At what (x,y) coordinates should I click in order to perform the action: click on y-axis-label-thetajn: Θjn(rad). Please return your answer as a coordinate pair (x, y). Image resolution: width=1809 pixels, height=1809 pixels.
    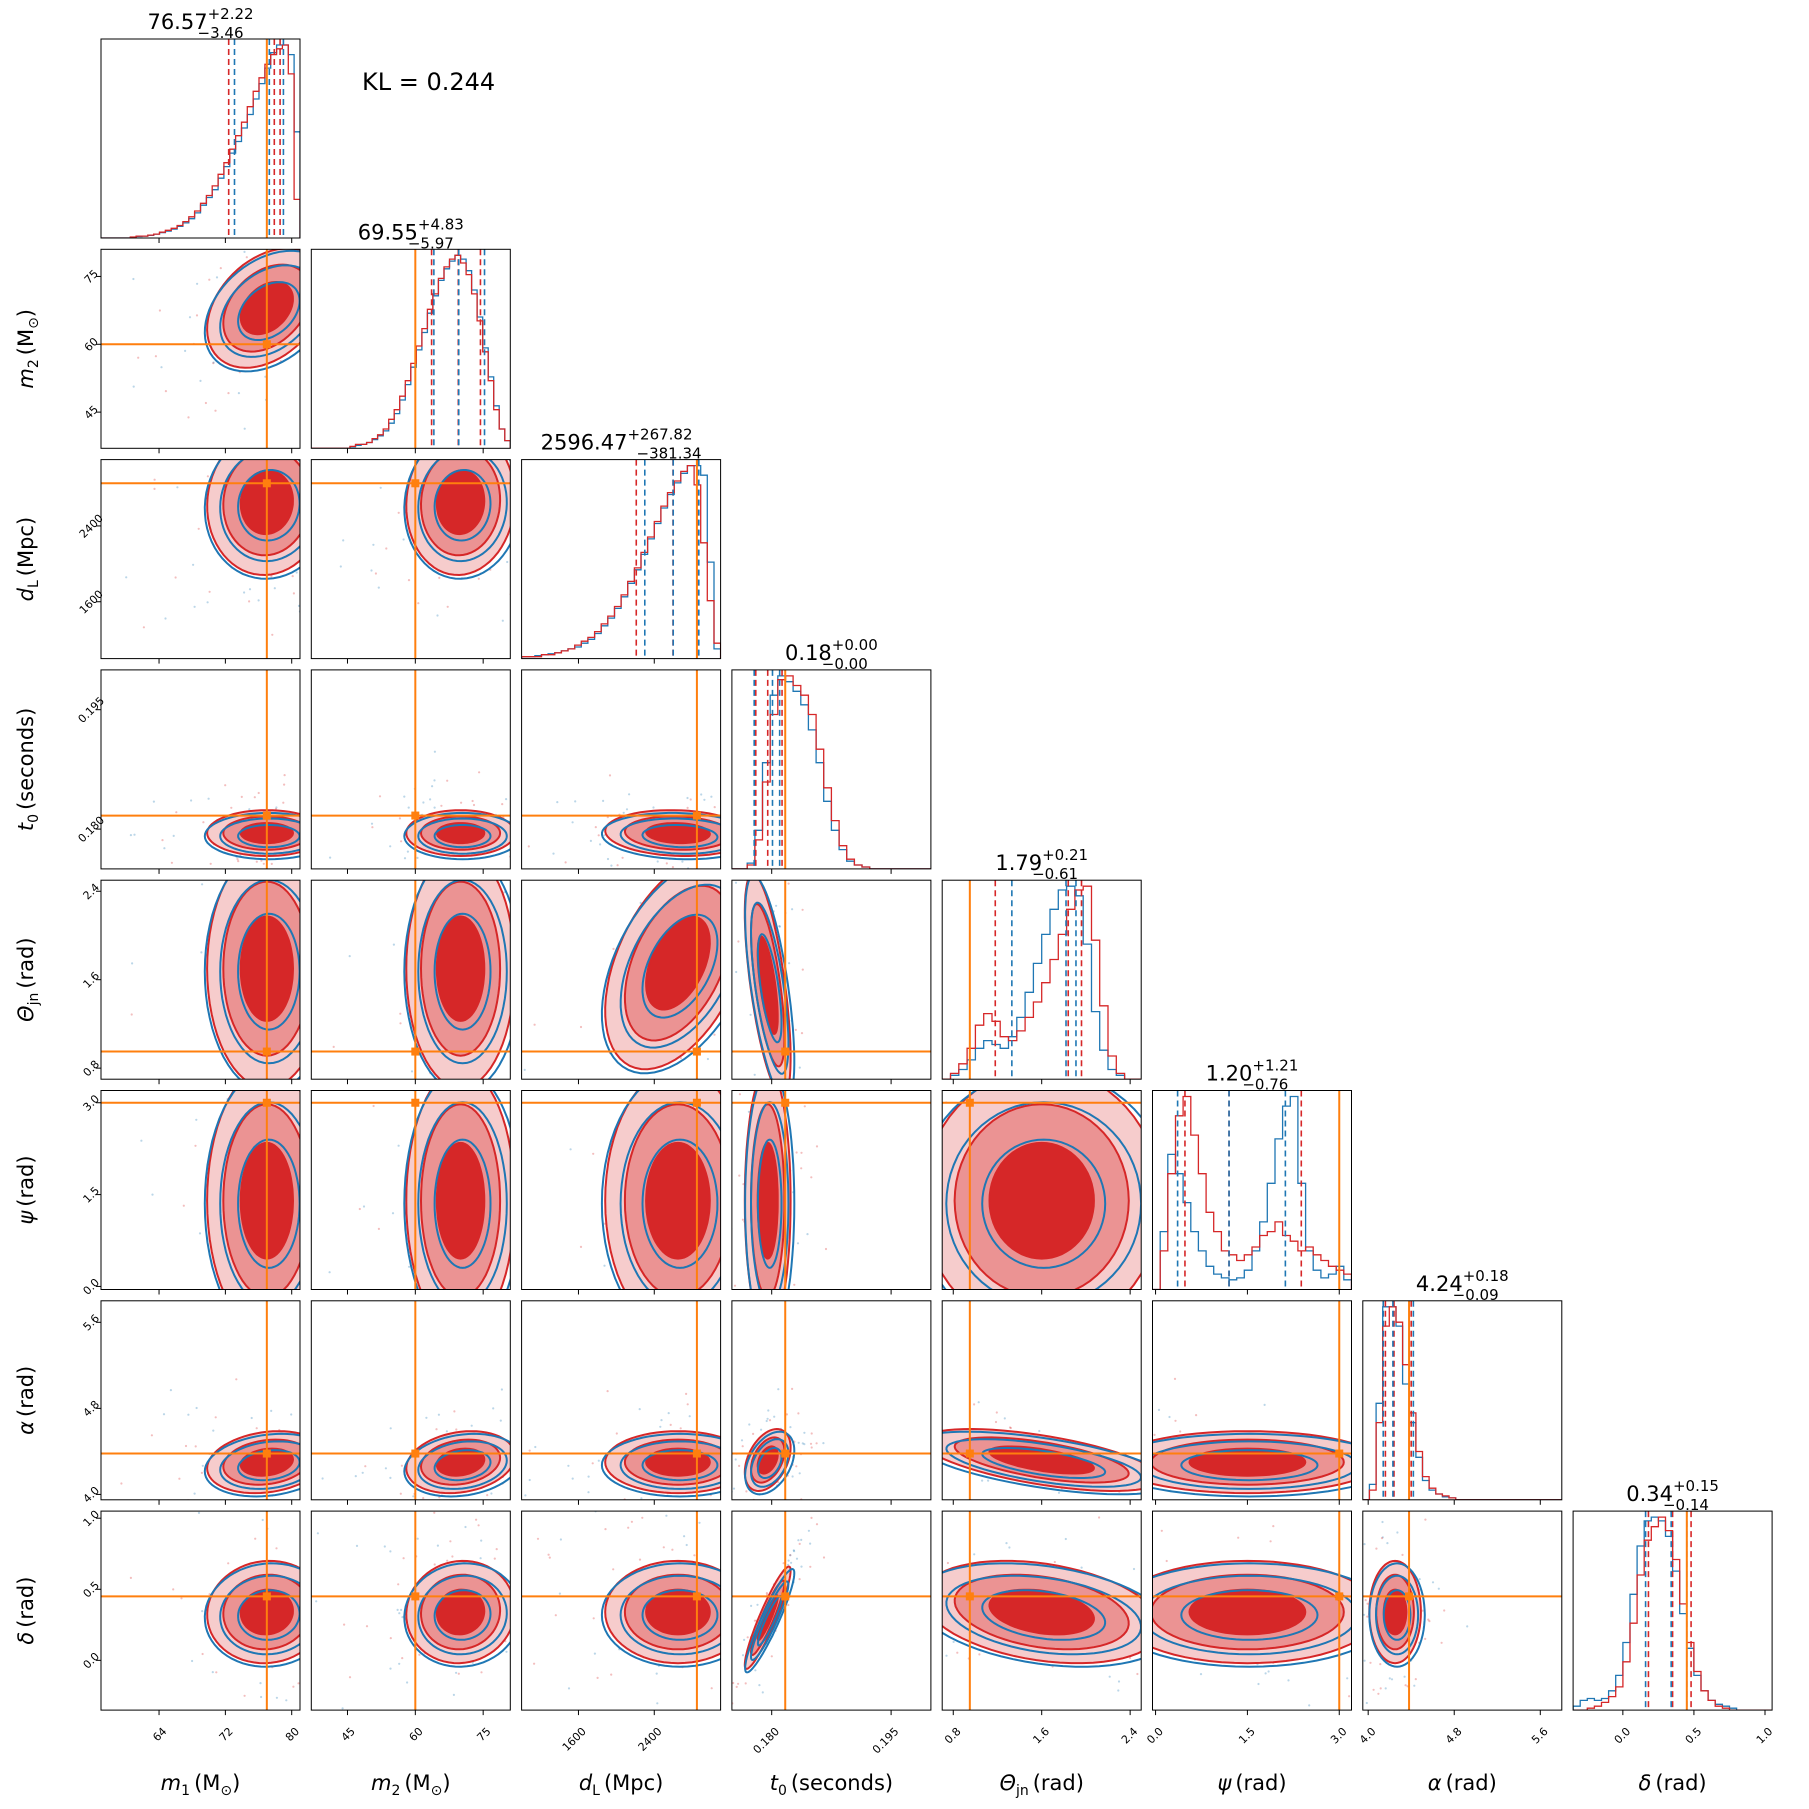
    Looking at the image, I should click on (28, 979).